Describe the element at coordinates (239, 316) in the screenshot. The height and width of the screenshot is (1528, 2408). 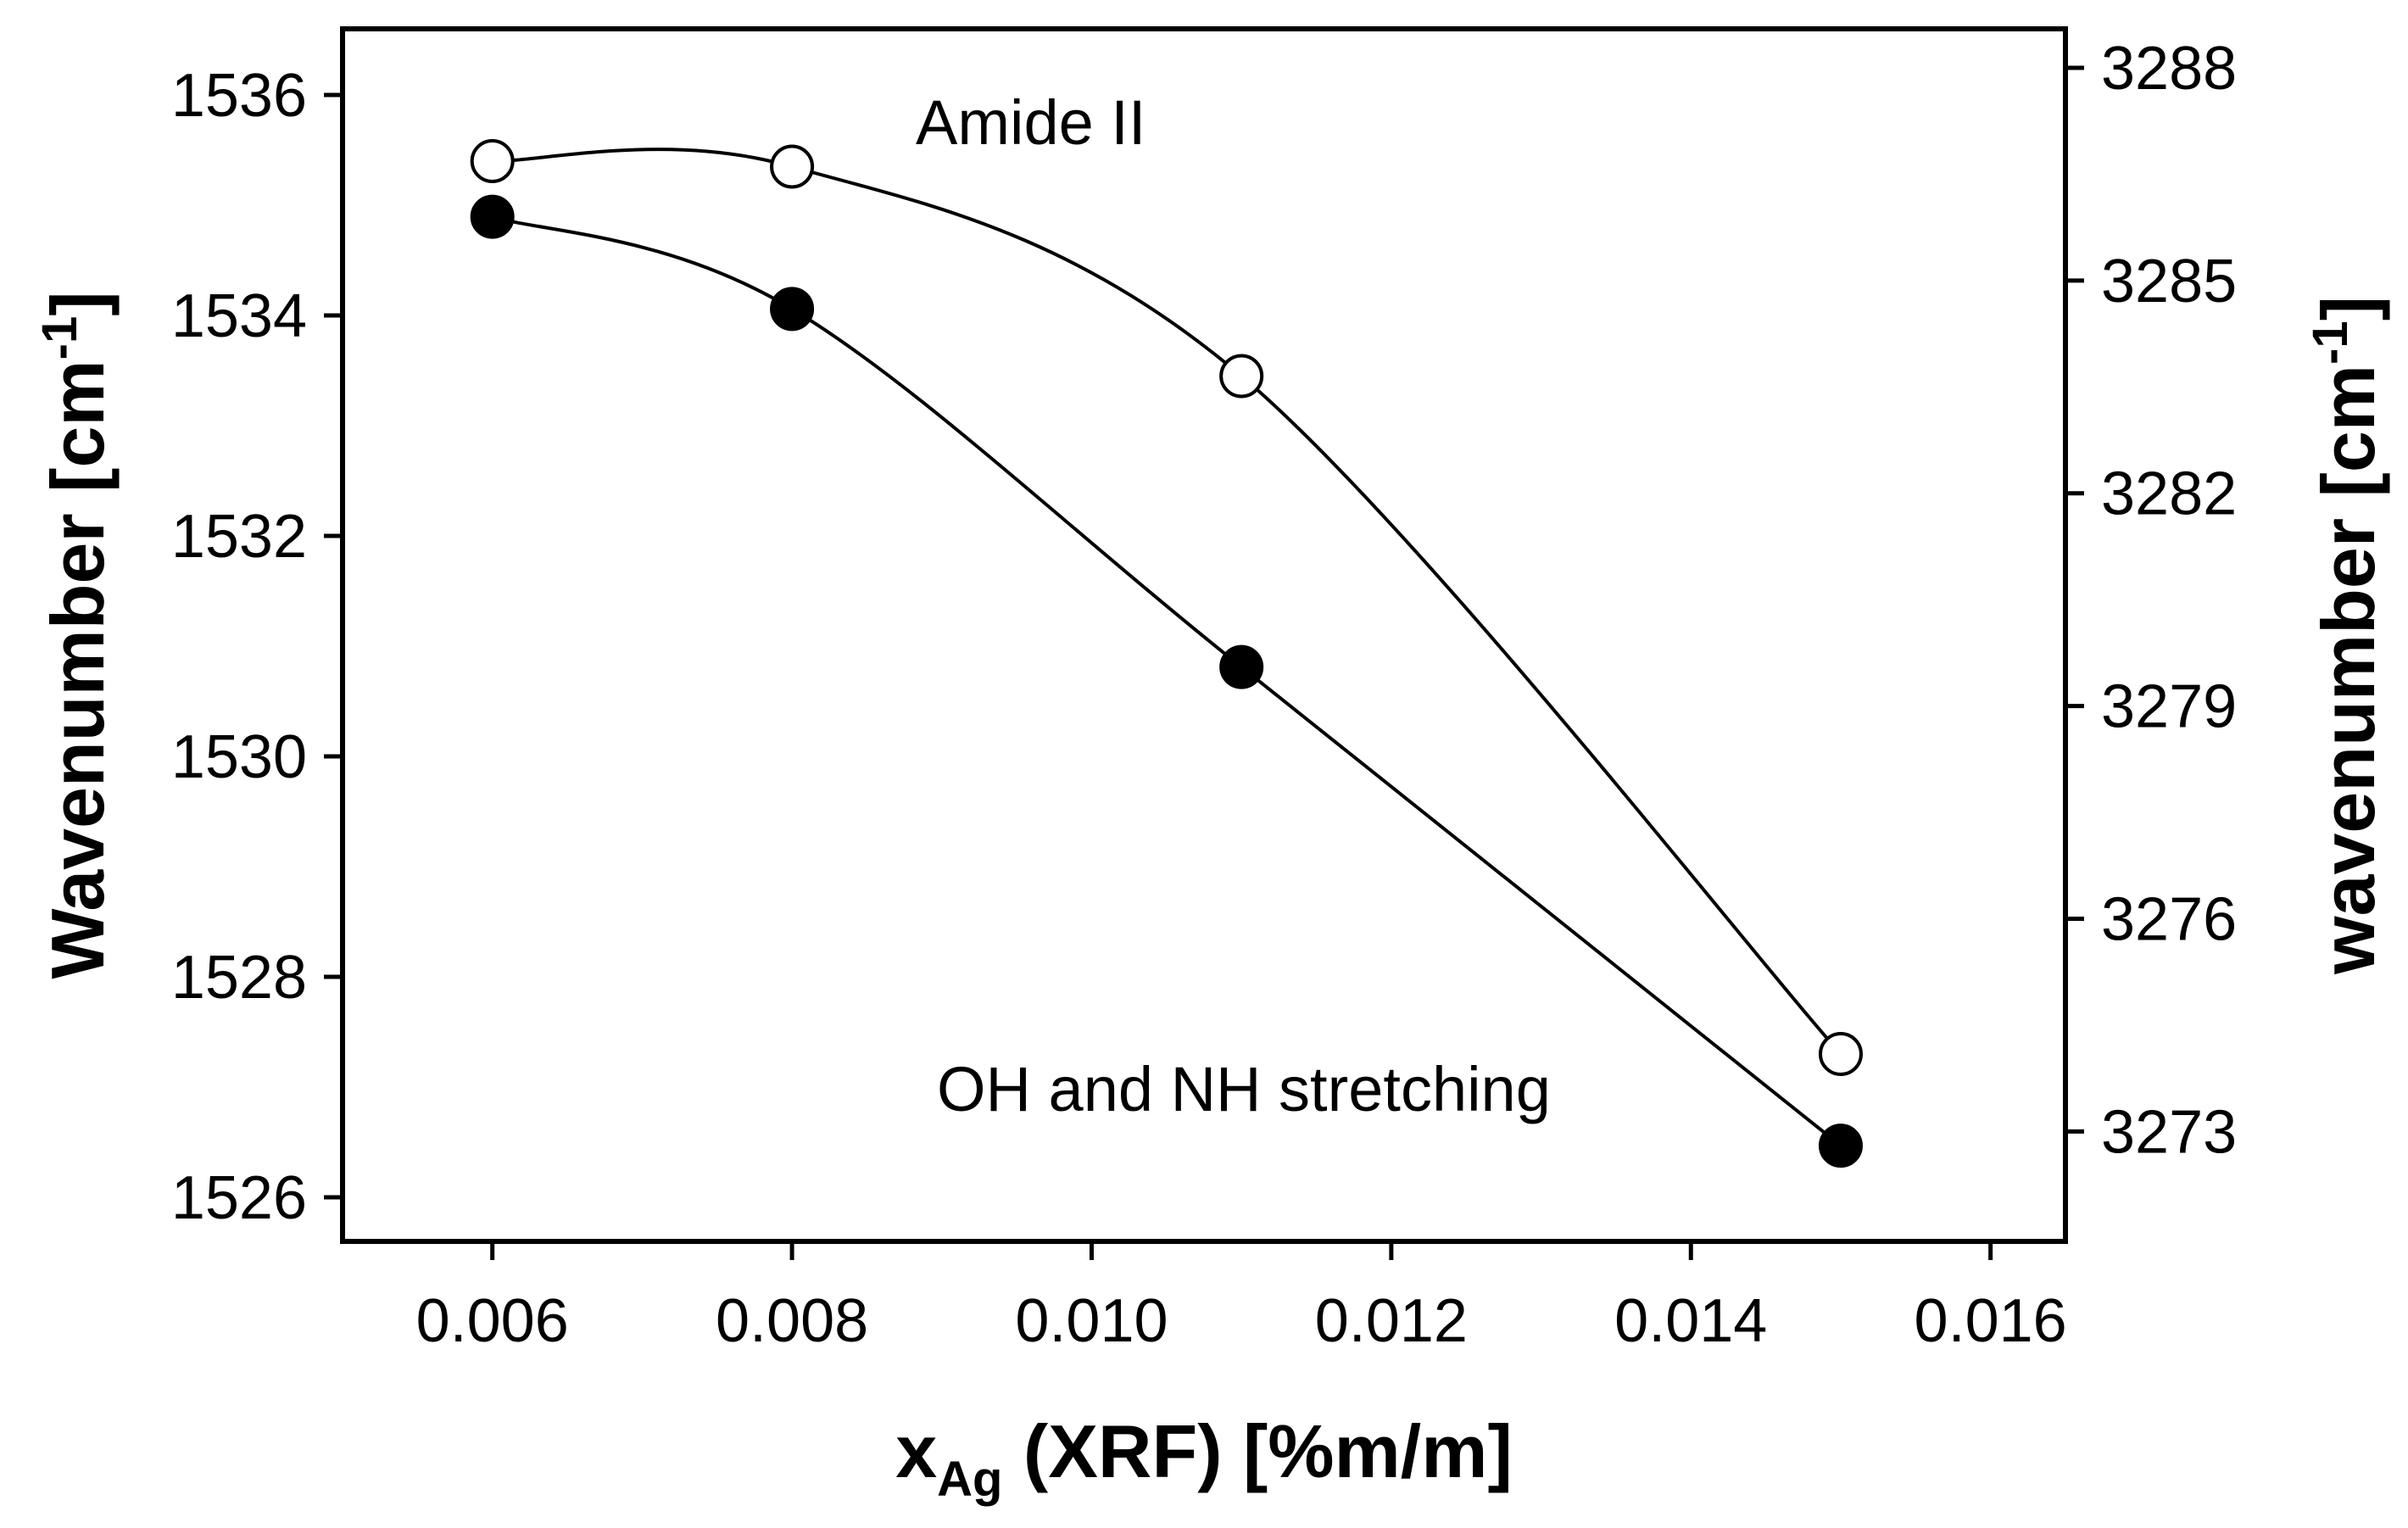
I see `y-left-tick-label: 1534` at that location.